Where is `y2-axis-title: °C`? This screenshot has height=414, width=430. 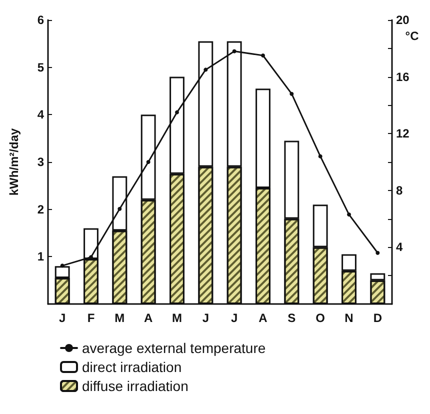
y2-axis-title: °C is located at coordinates (412, 36).